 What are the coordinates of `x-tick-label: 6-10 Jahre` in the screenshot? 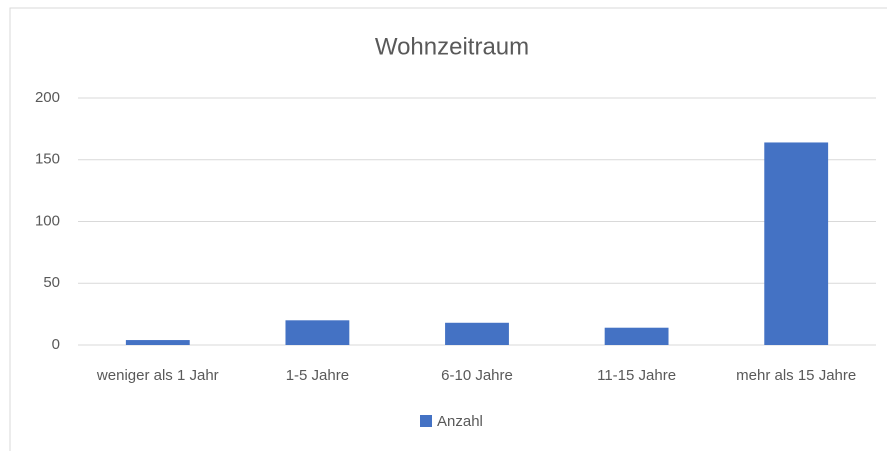 It's located at (477, 375).